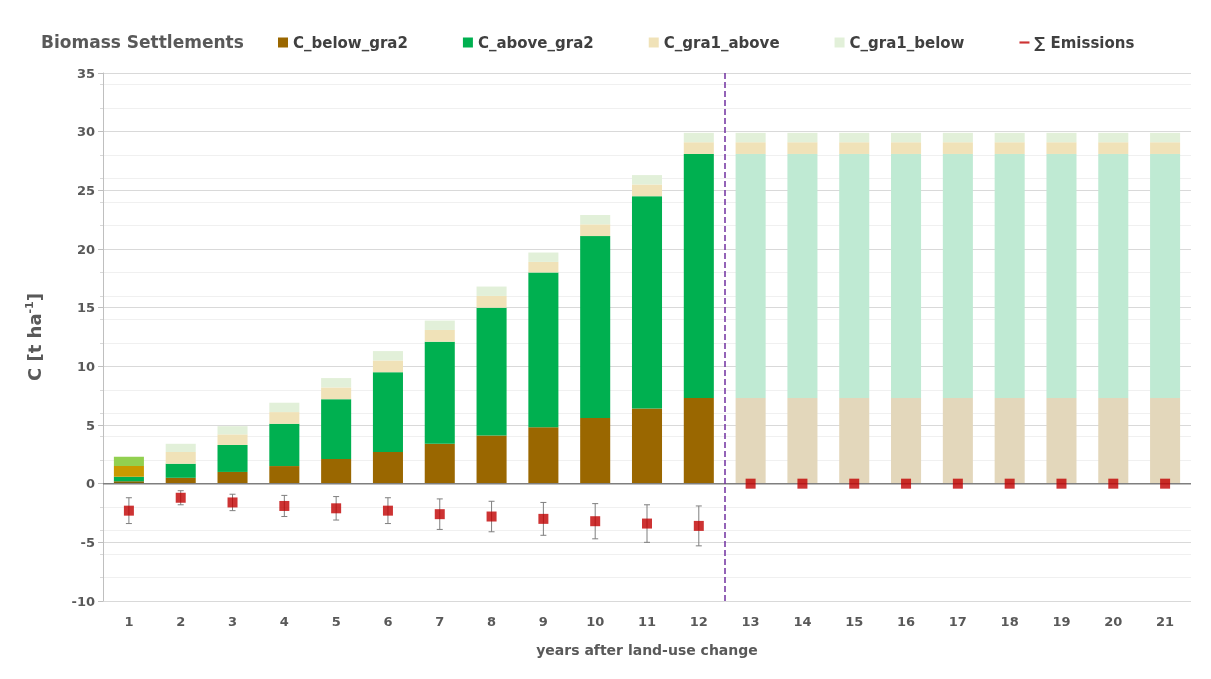 This screenshot has height=679, width=1211. Describe the element at coordinates (698, 621) in the screenshot. I see `x-tick-label: 12` at that location.